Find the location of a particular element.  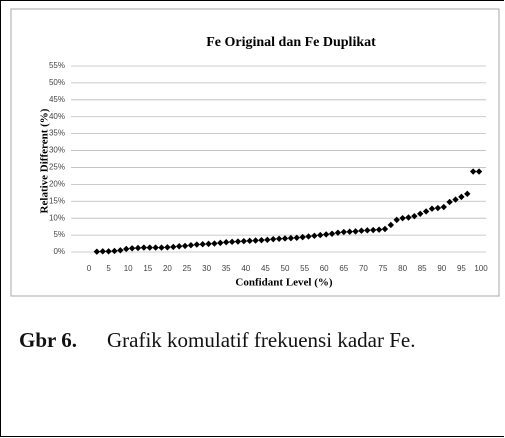

x-tick-label: 30 is located at coordinates (206, 268).